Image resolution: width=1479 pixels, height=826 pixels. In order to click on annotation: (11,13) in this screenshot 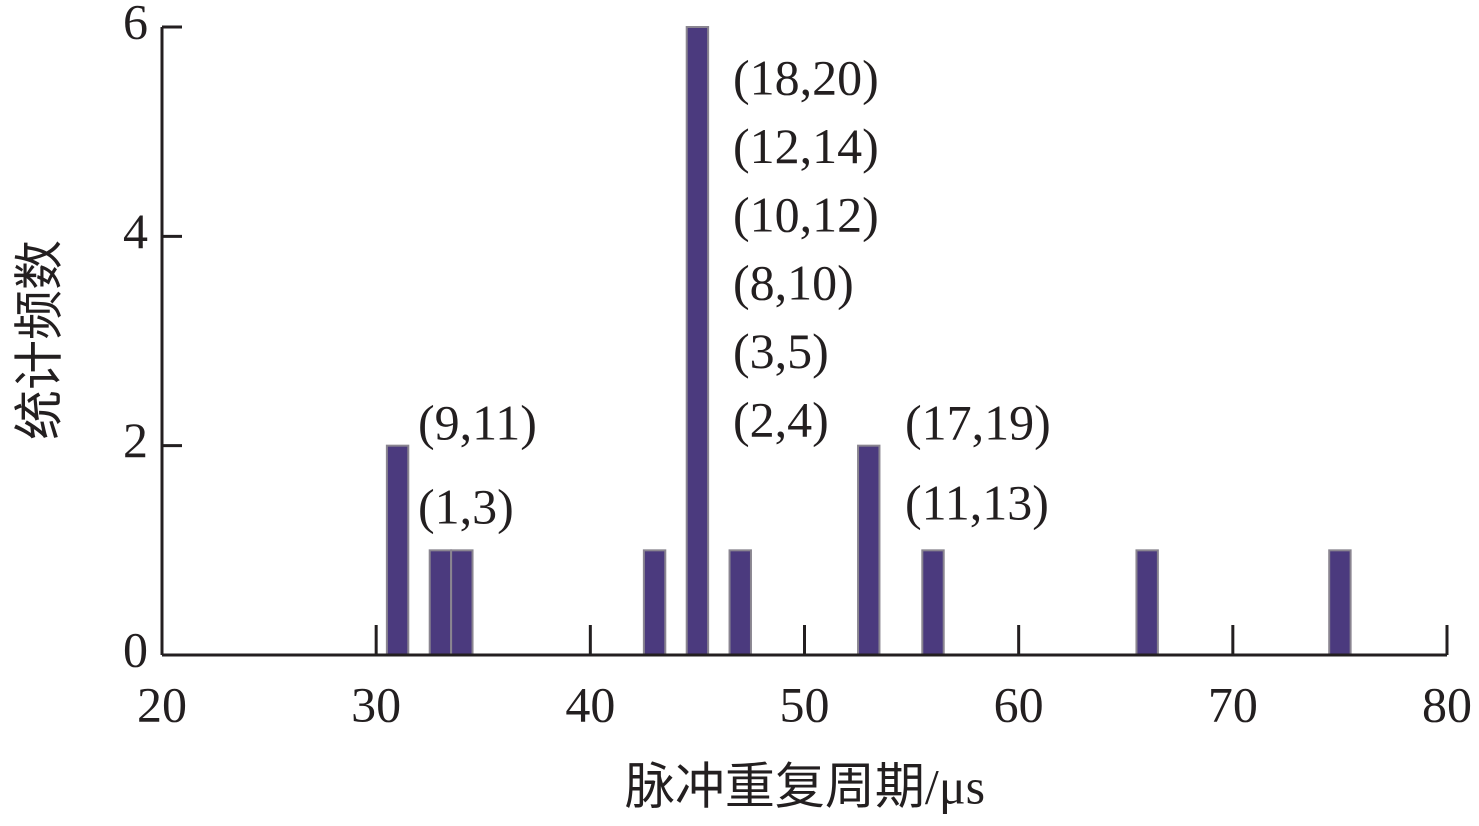, I will do `click(977, 502)`.